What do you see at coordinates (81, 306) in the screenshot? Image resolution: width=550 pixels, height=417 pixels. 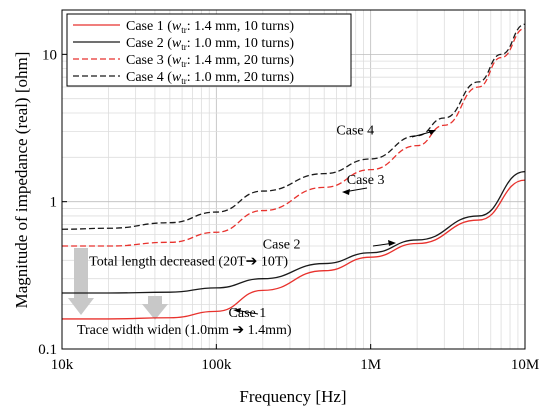 I see `total-length-arrow-head` at bounding box center [81, 306].